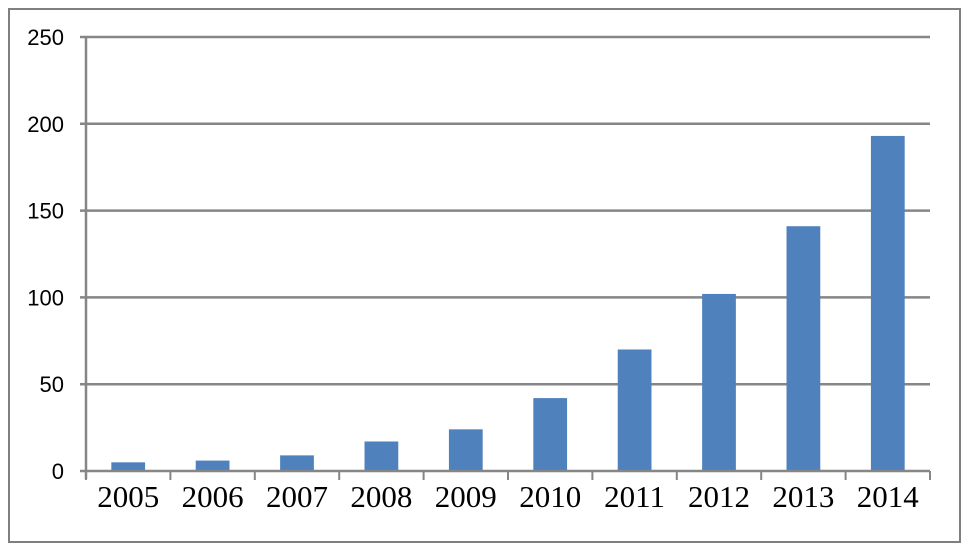  Describe the element at coordinates (45, 37) in the screenshot. I see `y-tick-label: 250` at that location.